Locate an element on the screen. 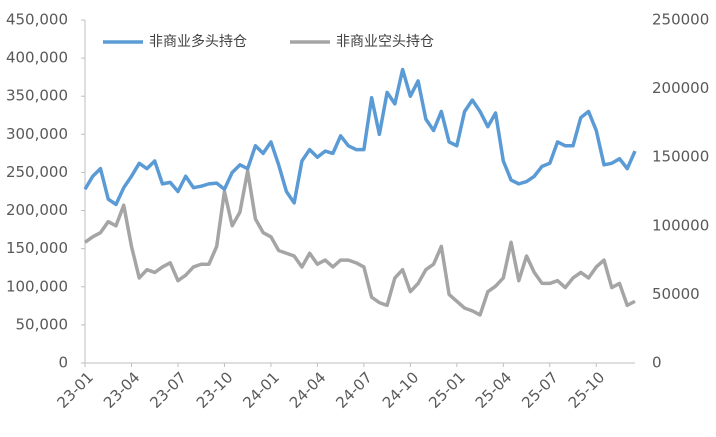  y-tick-label: 100,000 is located at coordinates (37, 286).